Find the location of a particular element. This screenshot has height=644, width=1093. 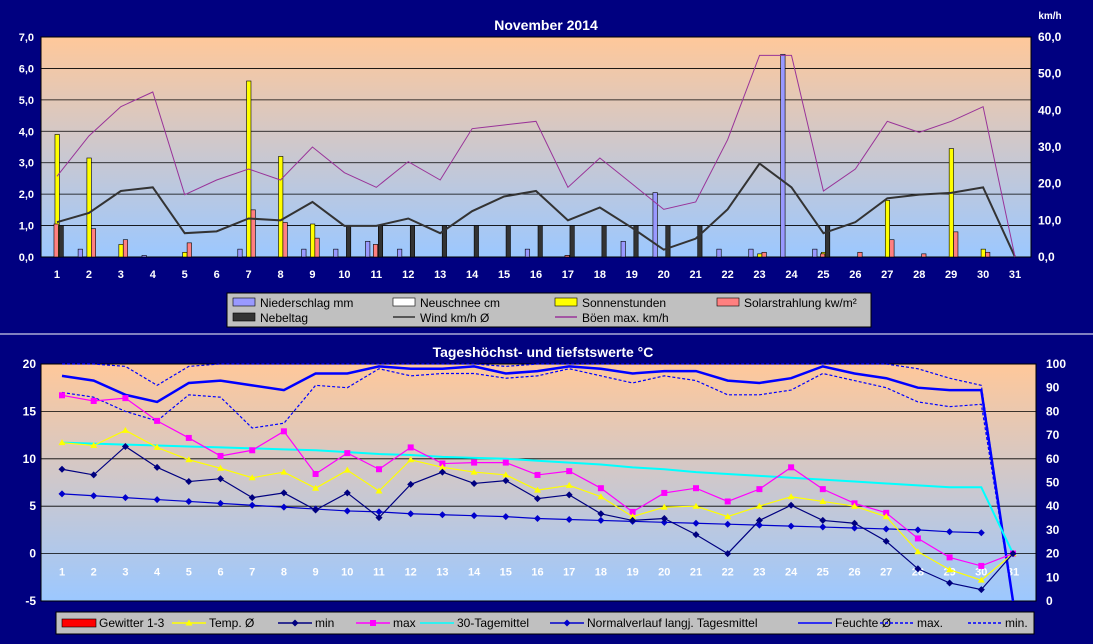

chart1-y2-tick-label: 10,0 is located at coordinates (1050, 220).